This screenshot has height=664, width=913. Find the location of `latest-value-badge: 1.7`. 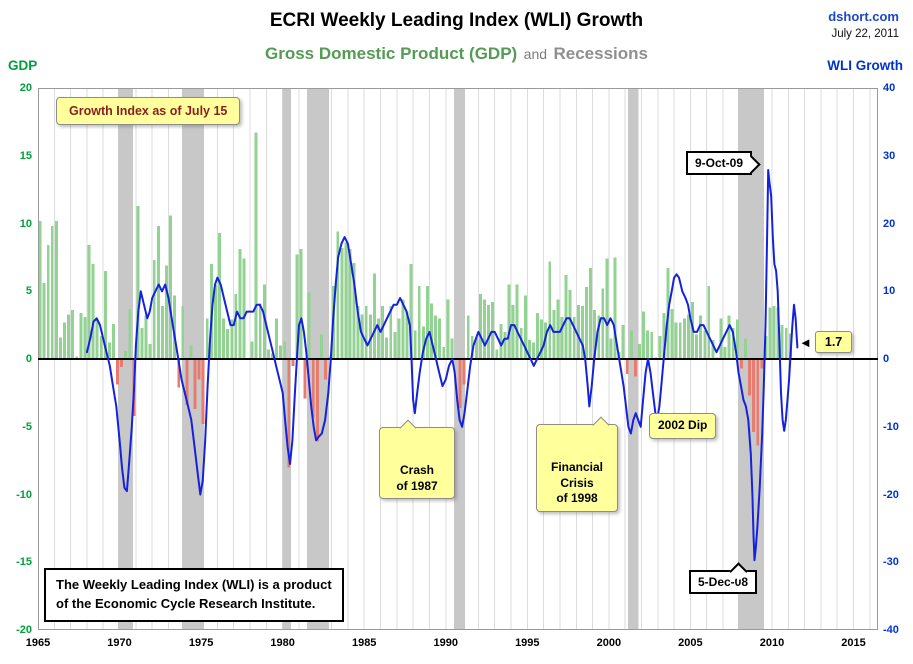

latest-value-badge: 1.7 is located at coordinates (833, 342).